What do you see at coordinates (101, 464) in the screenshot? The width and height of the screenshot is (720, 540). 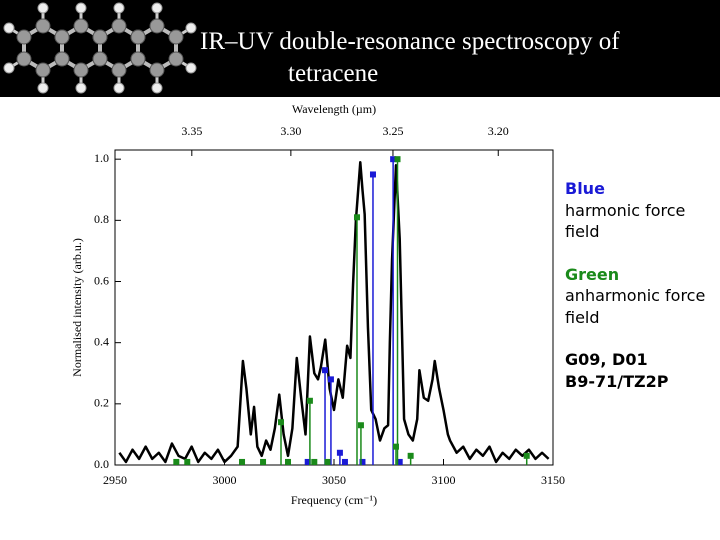 I see `y-tick-label: 0.0` at bounding box center [101, 464].